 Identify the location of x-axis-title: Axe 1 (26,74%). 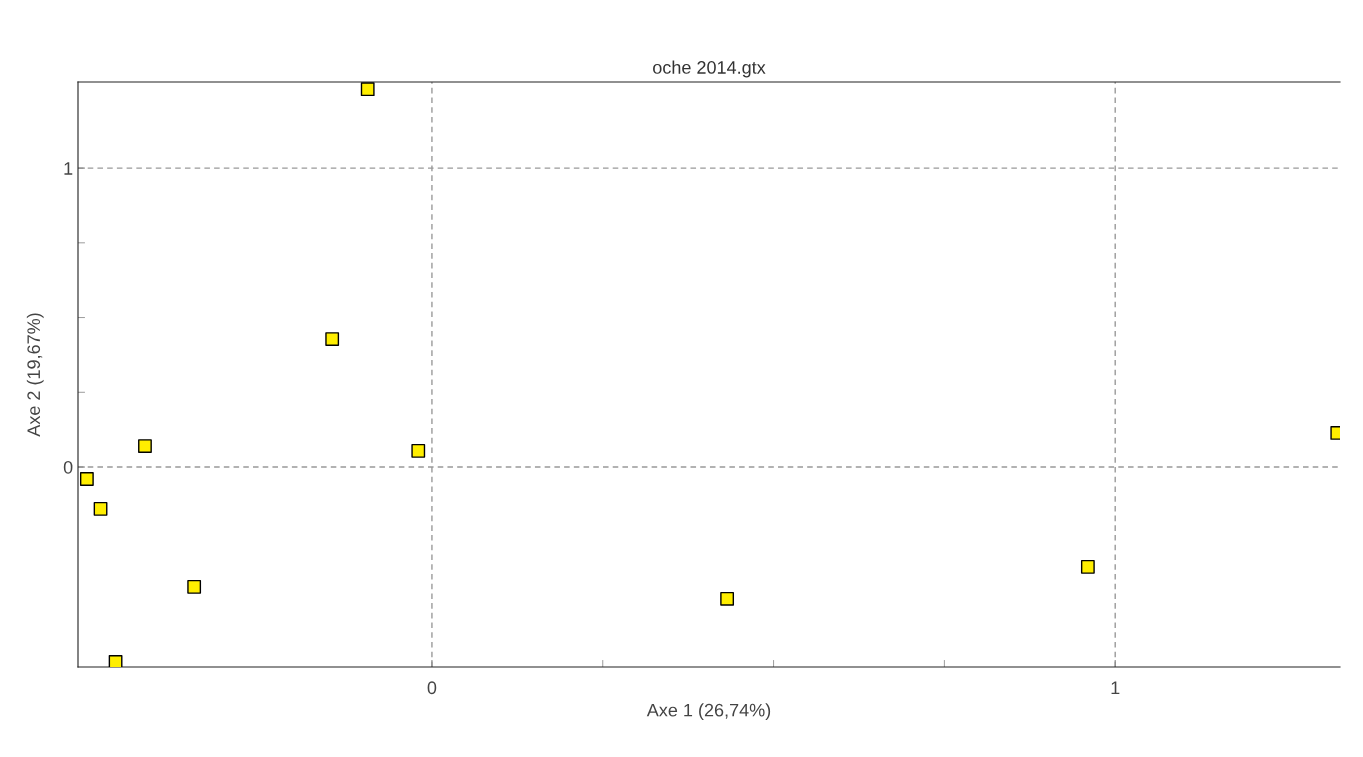
(708, 712).